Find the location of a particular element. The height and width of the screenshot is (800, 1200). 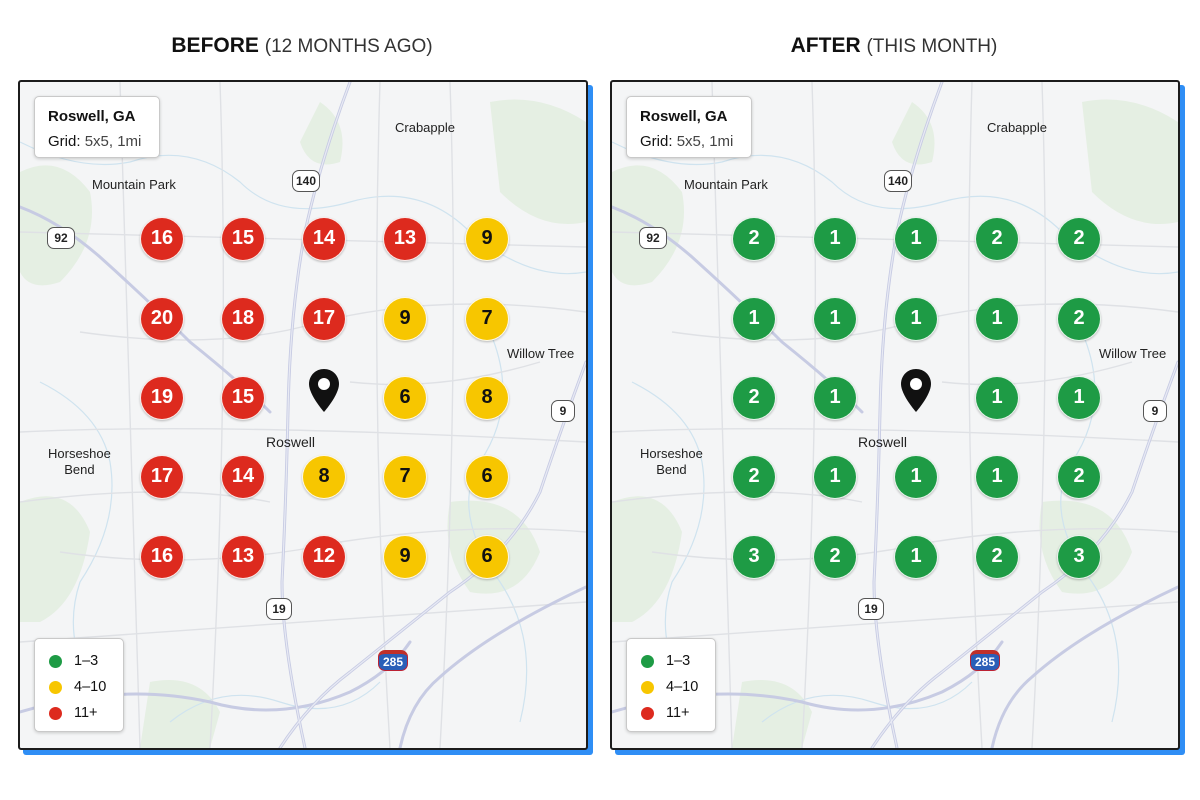

before-title-bold: BEFORE is located at coordinates (215, 45).